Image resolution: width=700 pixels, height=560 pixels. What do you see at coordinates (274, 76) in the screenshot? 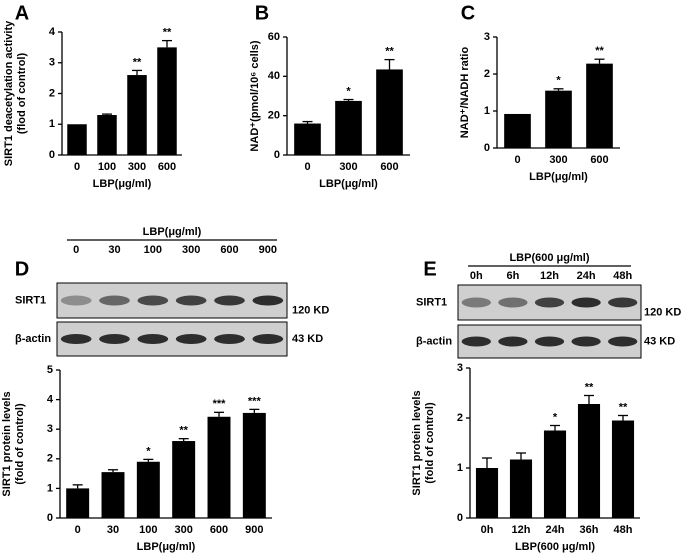
I see `y-tick-label: 40` at bounding box center [274, 76].